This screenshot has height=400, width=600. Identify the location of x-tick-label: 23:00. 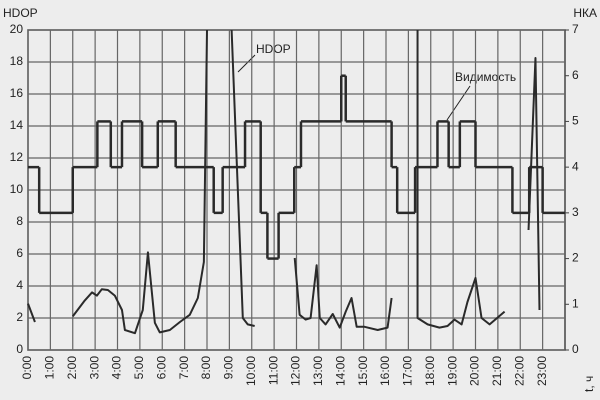
(542, 371).